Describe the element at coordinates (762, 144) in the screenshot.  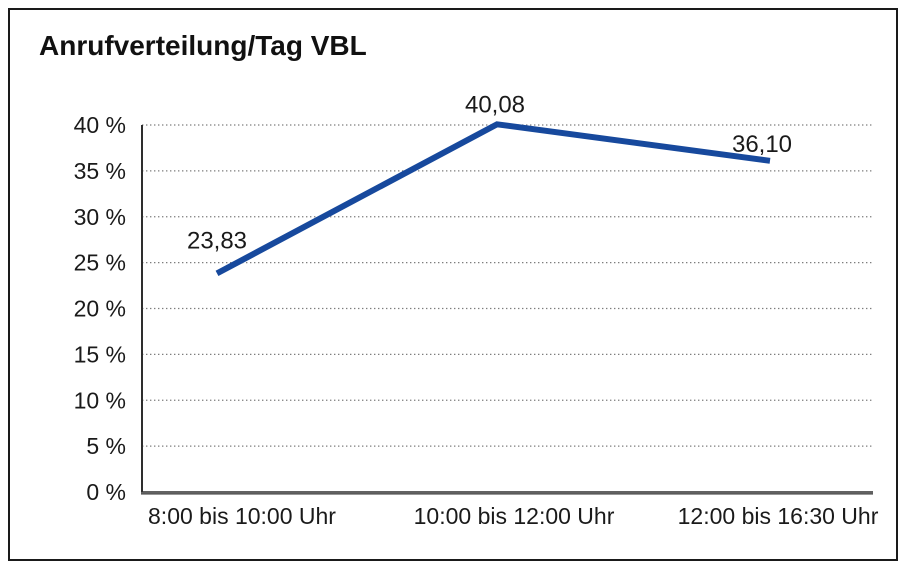
I see `data-point-label: 36,10` at that location.